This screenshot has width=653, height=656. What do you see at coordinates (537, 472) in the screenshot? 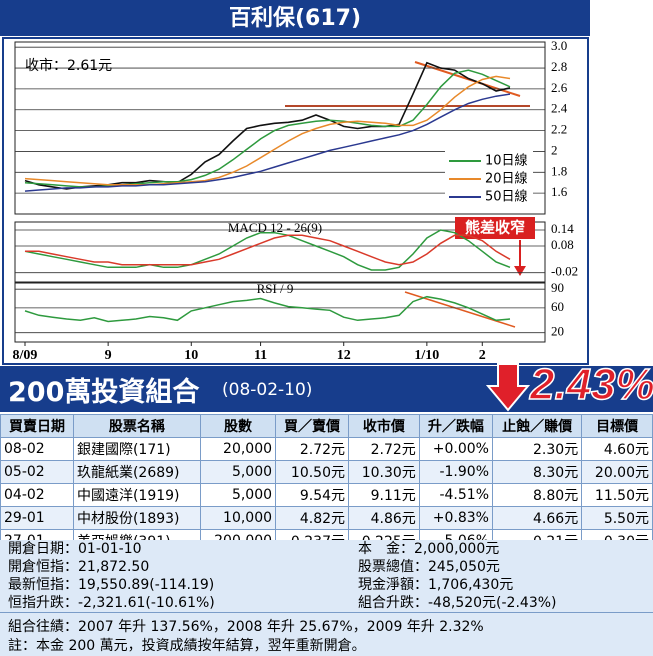
I see `table-cell: 8.30元` at bounding box center [537, 472].